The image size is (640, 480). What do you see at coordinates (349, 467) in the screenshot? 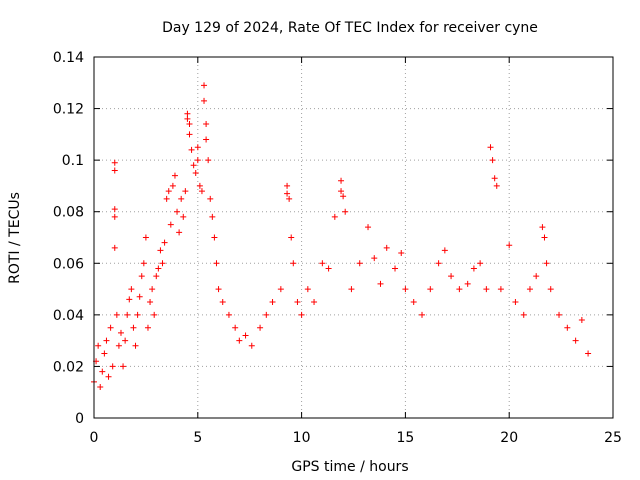
I see `x-axis-title: GPS time / hours` at bounding box center [349, 467].